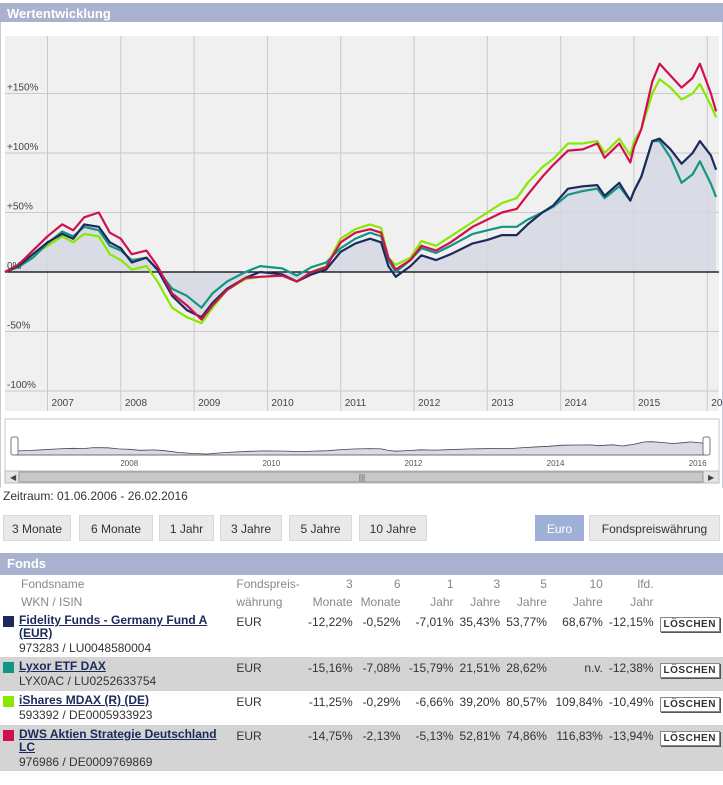 This screenshot has height=785, width=723. Describe the element at coordinates (631, 622) in the screenshot. I see `fund-perf-lfd: -12,15%` at that location.